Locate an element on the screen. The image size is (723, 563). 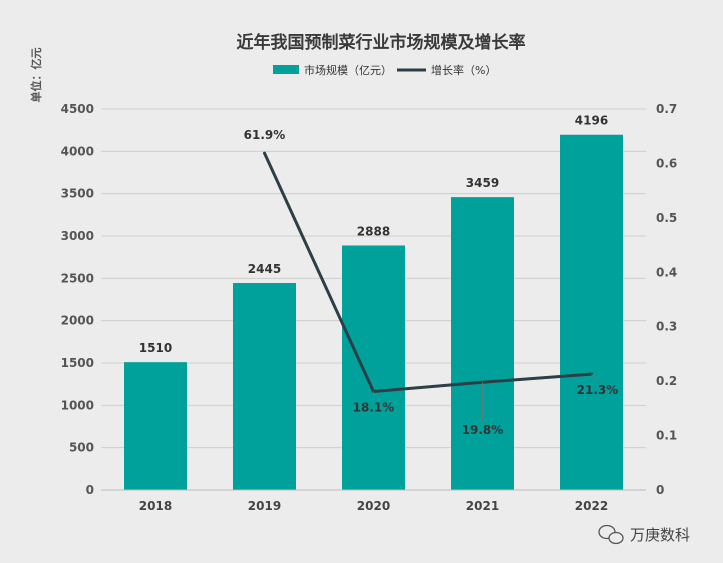
y-left-tick-label: 1500 is located at coordinates (77, 363).